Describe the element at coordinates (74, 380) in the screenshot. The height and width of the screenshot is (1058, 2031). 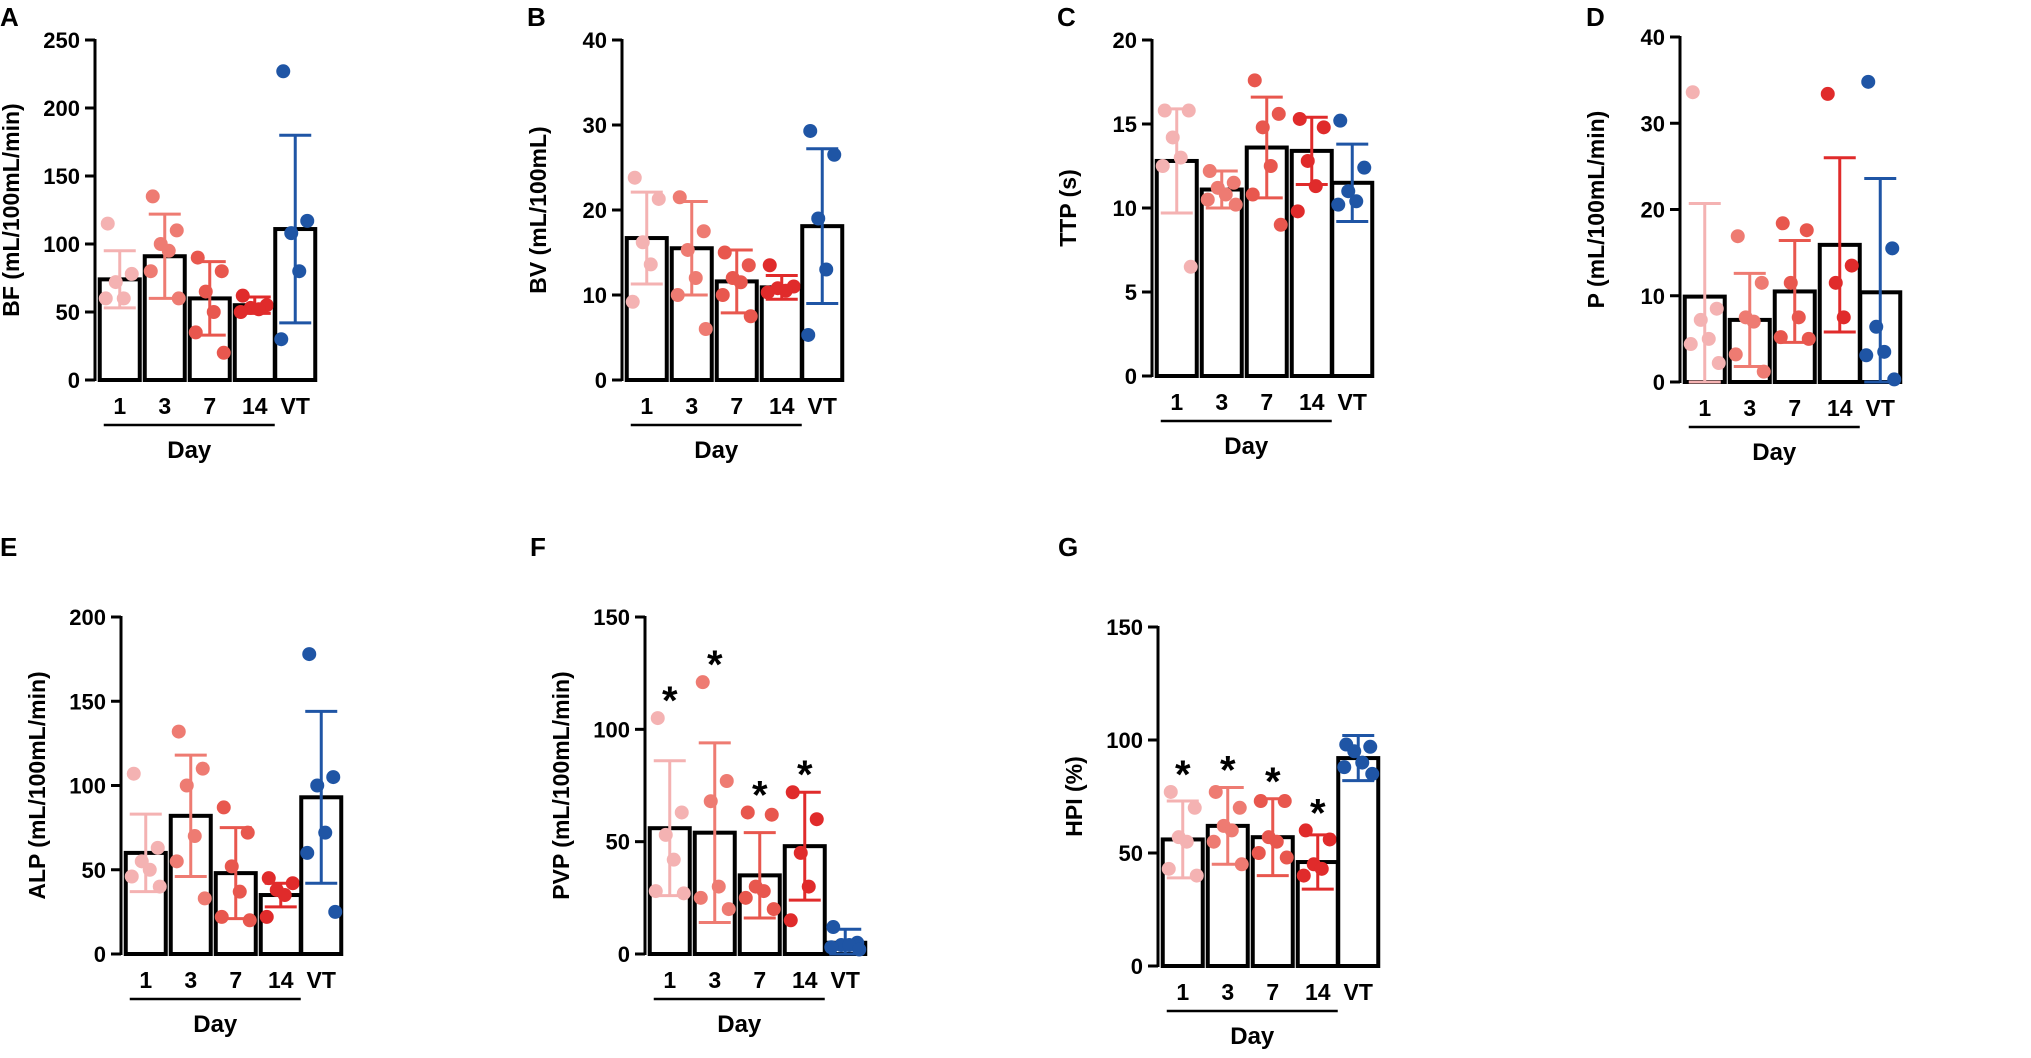
I see `y-tick-label: 0` at that location.